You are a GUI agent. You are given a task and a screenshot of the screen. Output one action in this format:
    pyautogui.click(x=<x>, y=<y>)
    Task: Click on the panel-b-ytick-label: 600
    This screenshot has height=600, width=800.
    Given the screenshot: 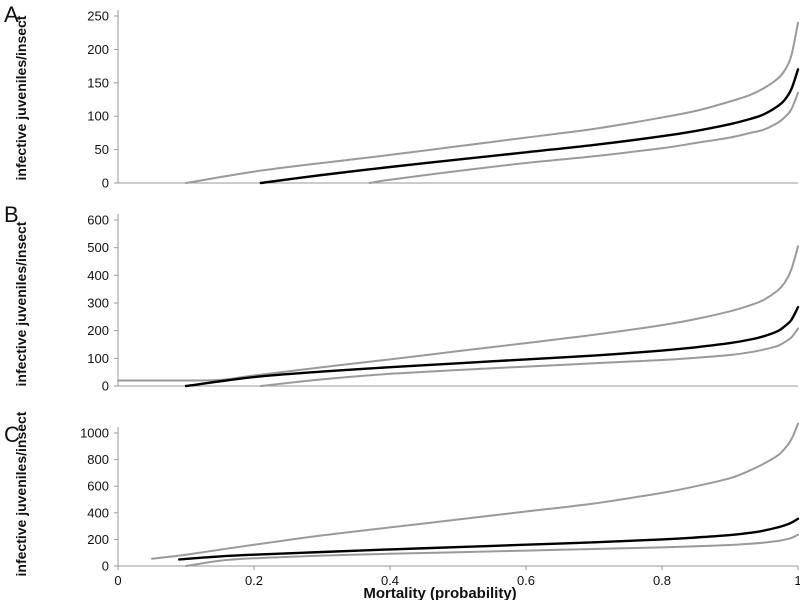 What is the action you would take?
    pyautogui.click(x=98, y=220)
    